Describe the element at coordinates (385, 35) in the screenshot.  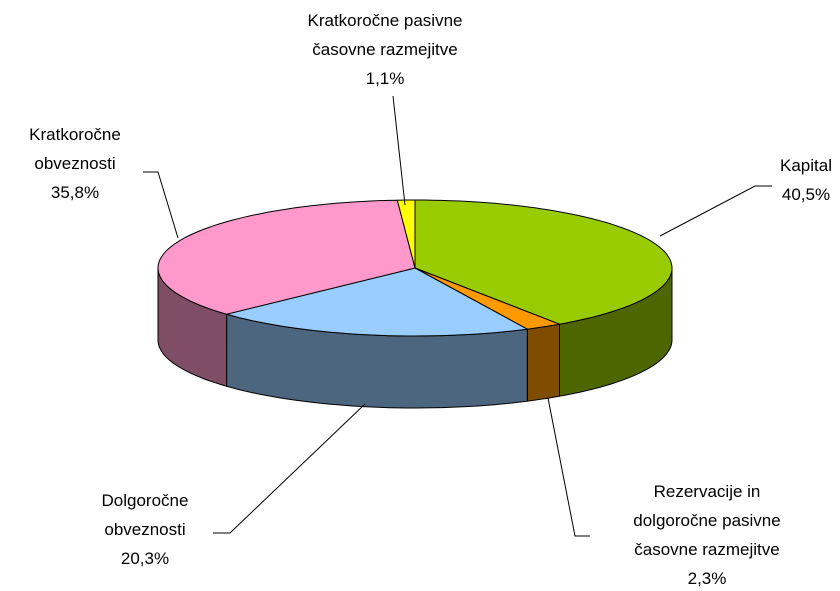
I see `category-name: Kratkoročne pasivne časovne razmejitve` at that location.